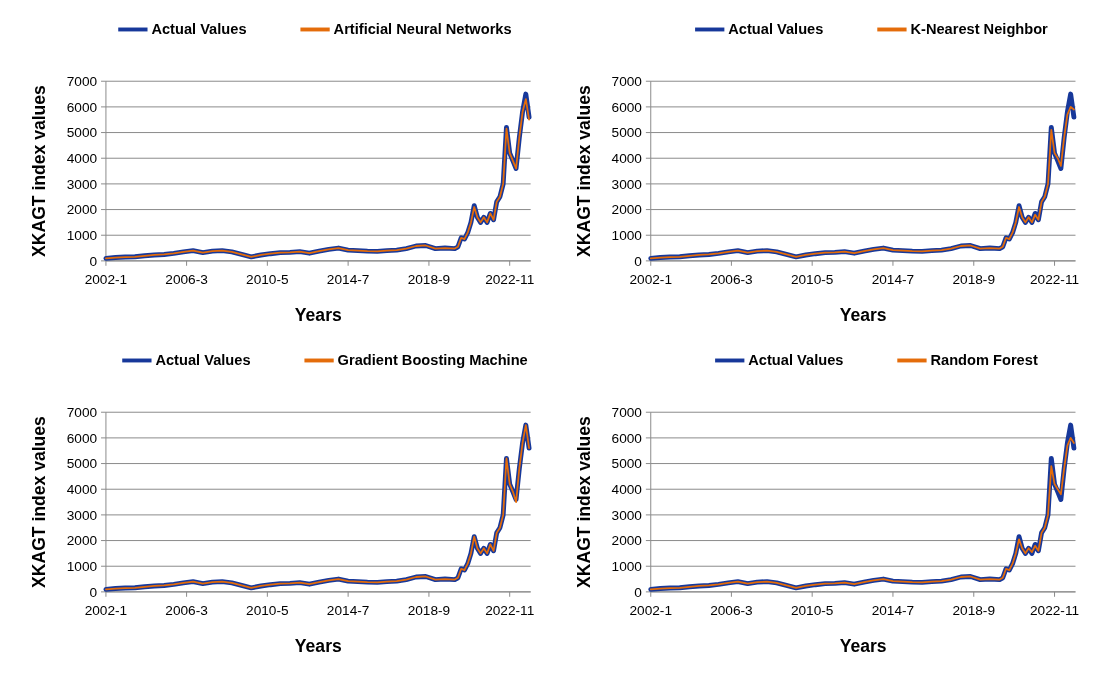 The width and height of the screenshot is (1116, 678). Describe the element at coordinates (984, 360) in the screenshot. I see `legend-label: Random Forest` at that location.